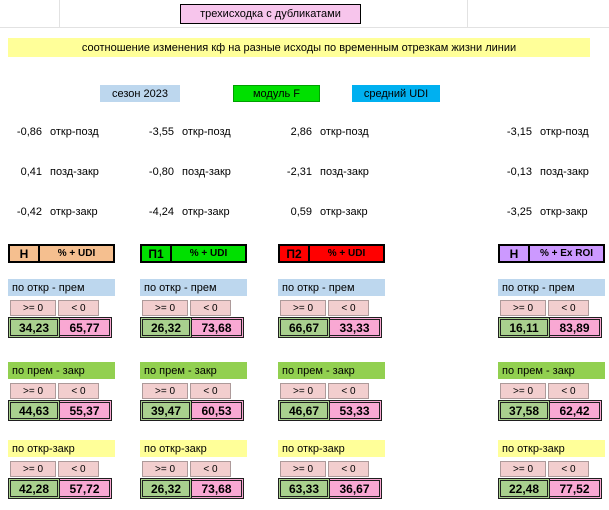 Image resolution: width=609 pixels, height=510 pixels. I want to click on ge-zero-value-cell: 46,67, so click(304, 410).